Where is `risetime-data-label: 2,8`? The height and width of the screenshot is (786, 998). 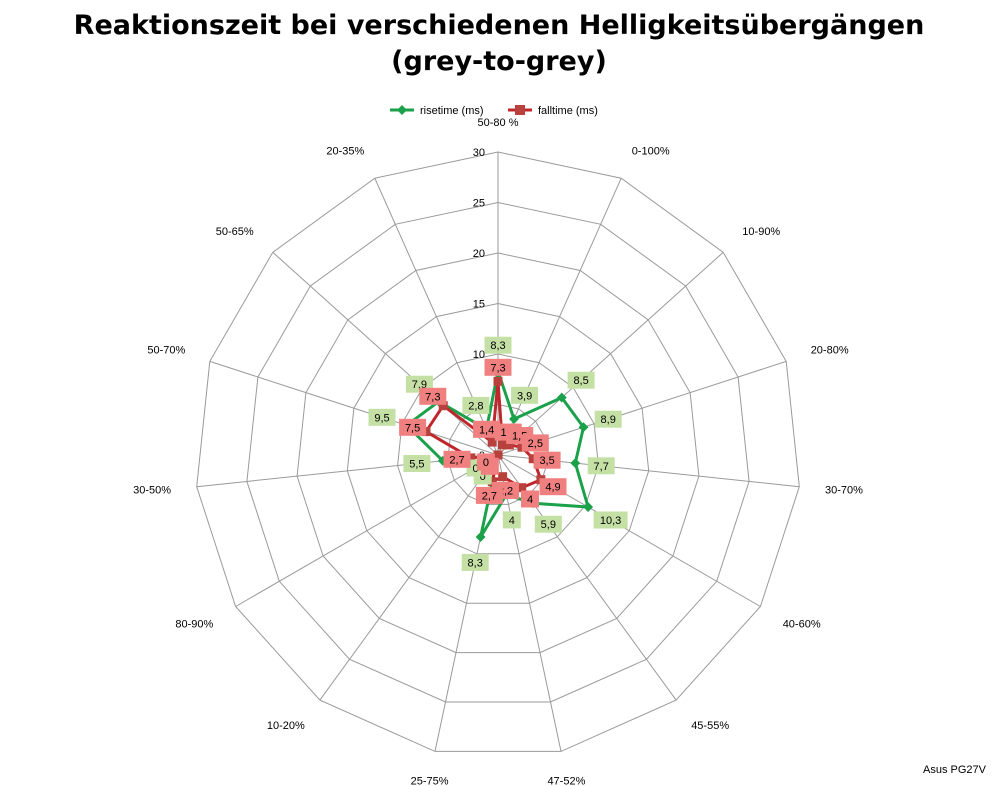 risetime-data-label: 2,8 is located at coordinates (475, 406).